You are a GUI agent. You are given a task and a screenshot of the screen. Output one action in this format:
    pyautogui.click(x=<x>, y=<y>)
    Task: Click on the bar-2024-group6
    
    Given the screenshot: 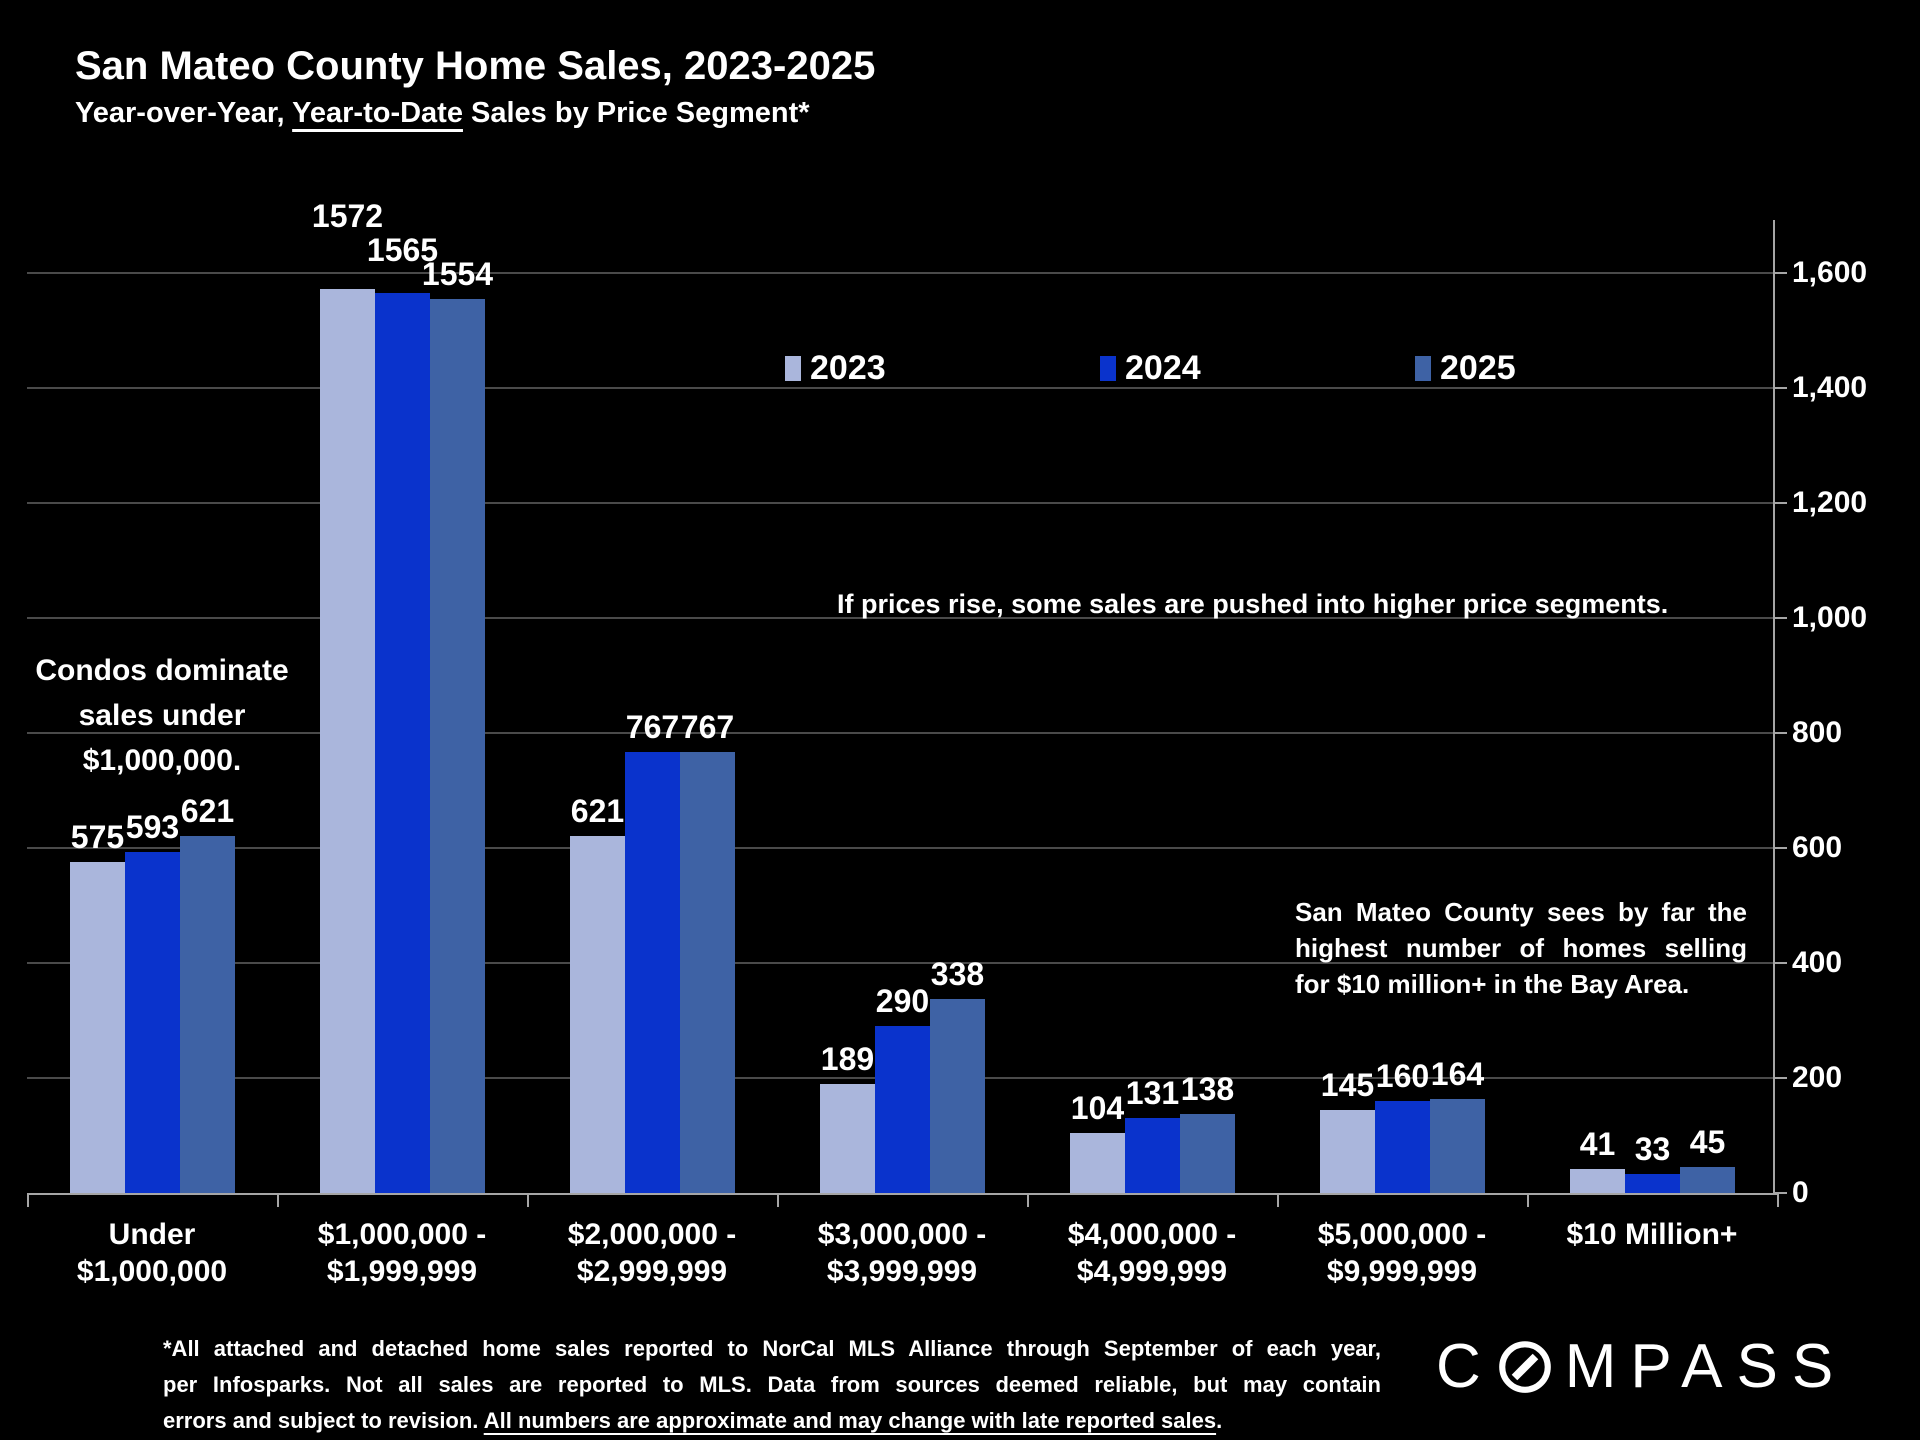 What is the action you would take?
    pyautogui.click(x=1402, y=1147)
    